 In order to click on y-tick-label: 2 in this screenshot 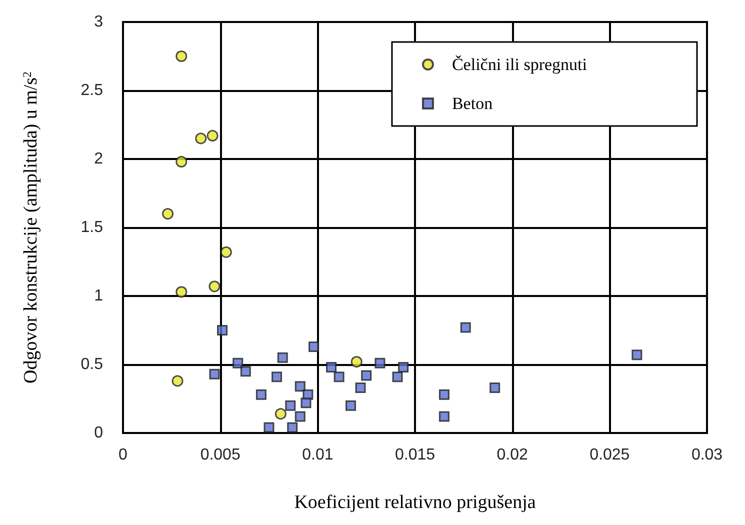, I will do `click(99, 159)`.